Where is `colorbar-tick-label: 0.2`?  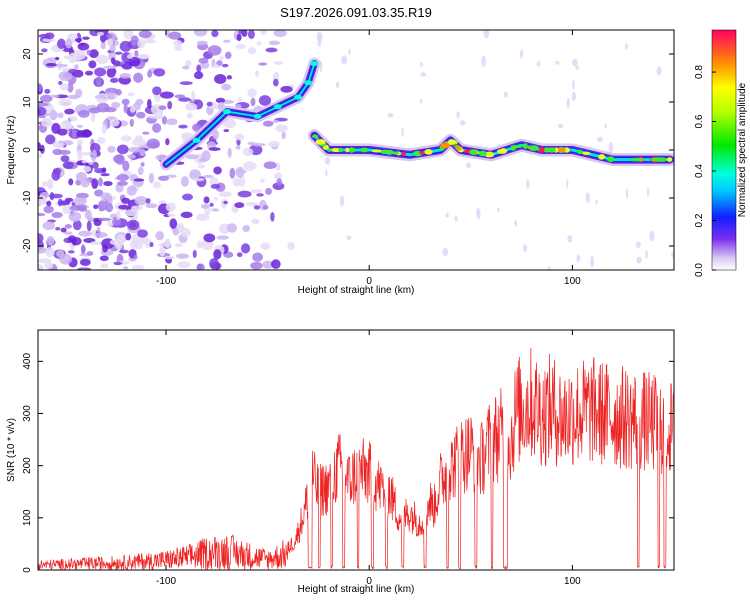
colorbar-tick-label: 0.2 is located at coordinates (699, 220).